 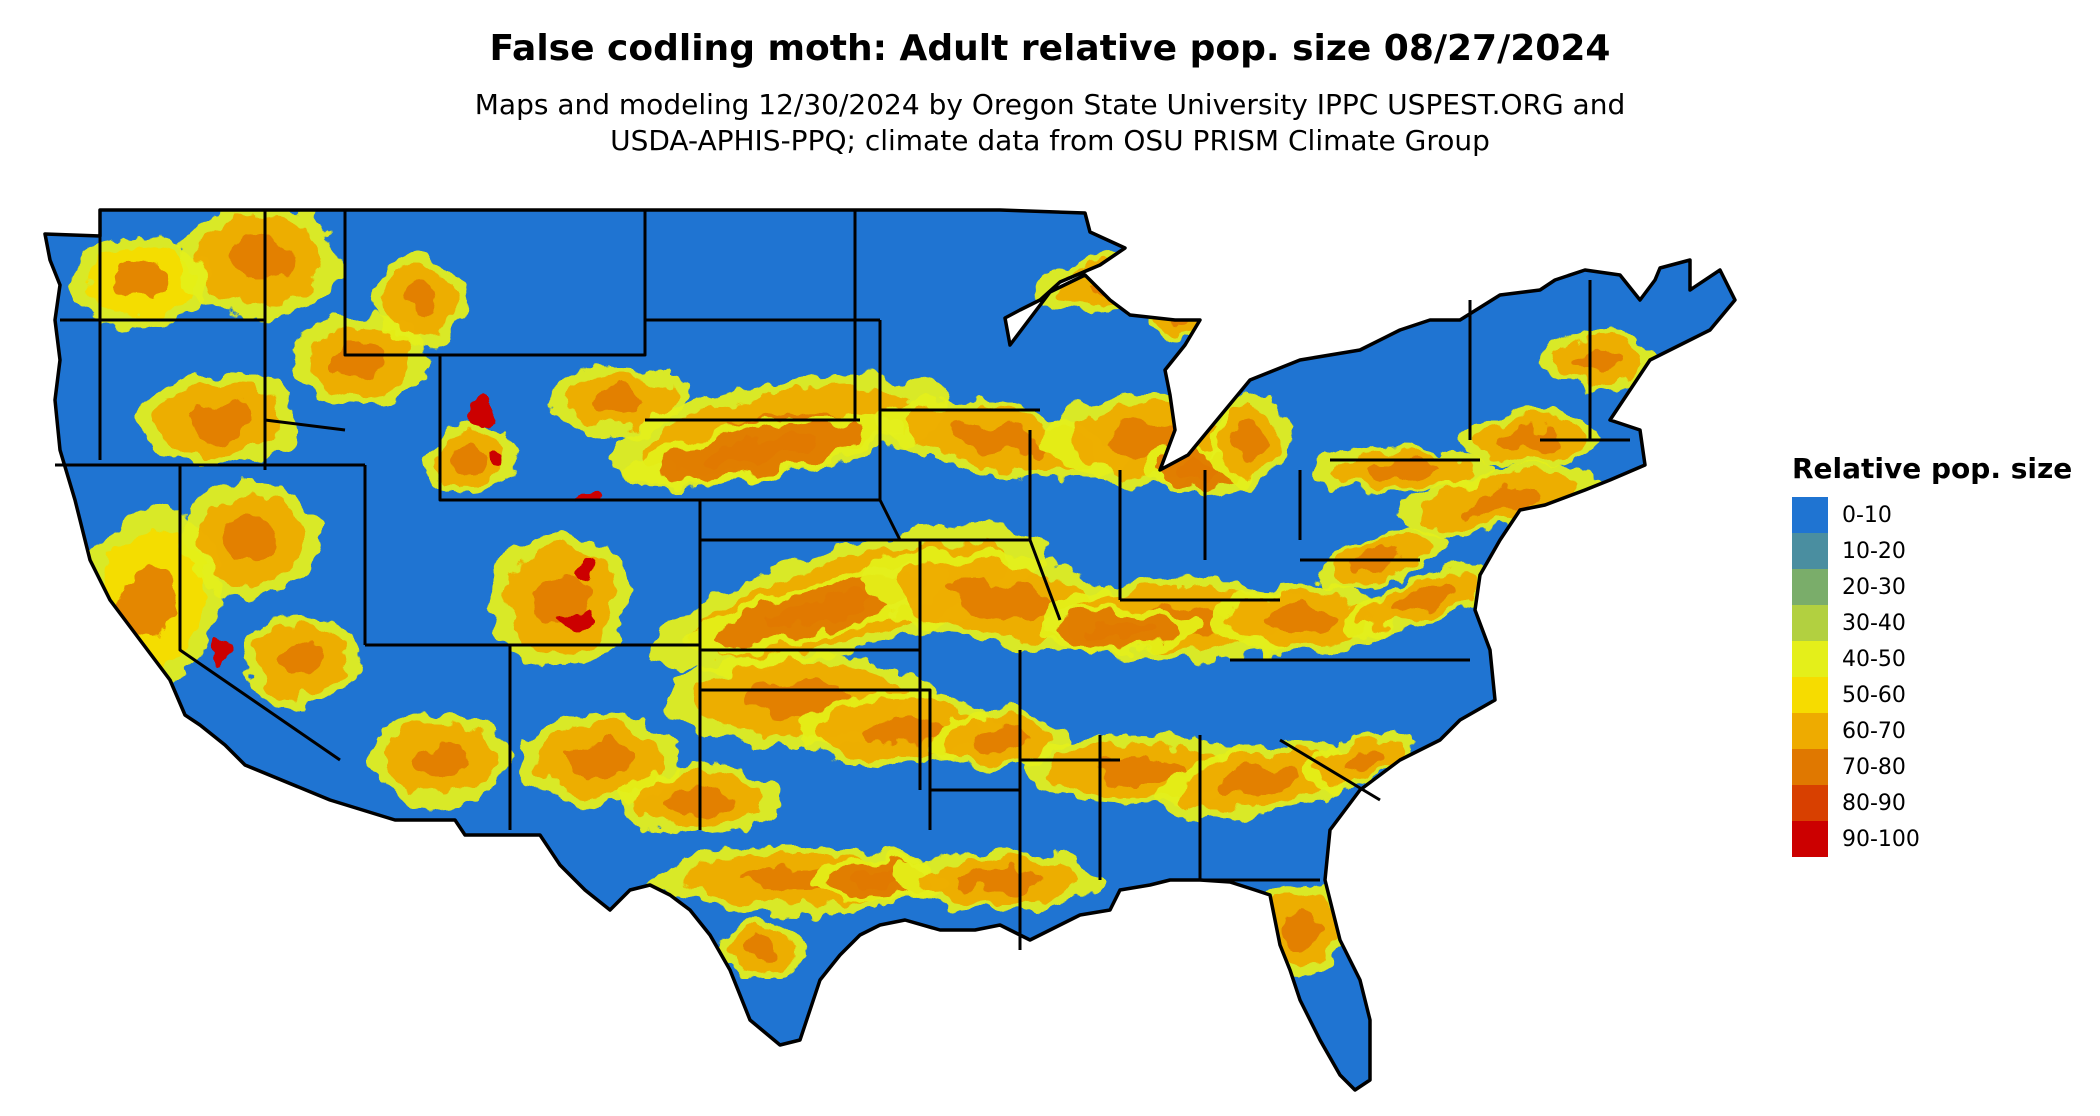 I want to click on legend-item: 60-70, so click(x=1932, y=731).